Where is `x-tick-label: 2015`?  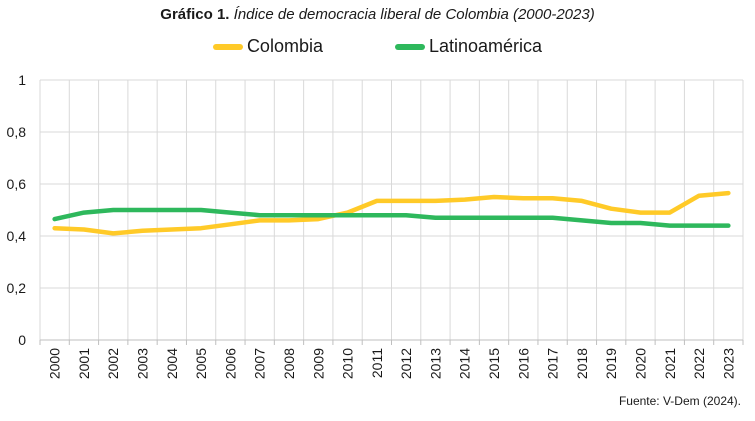 x-tick-label: 2015 is located at coordinates (494, 363).